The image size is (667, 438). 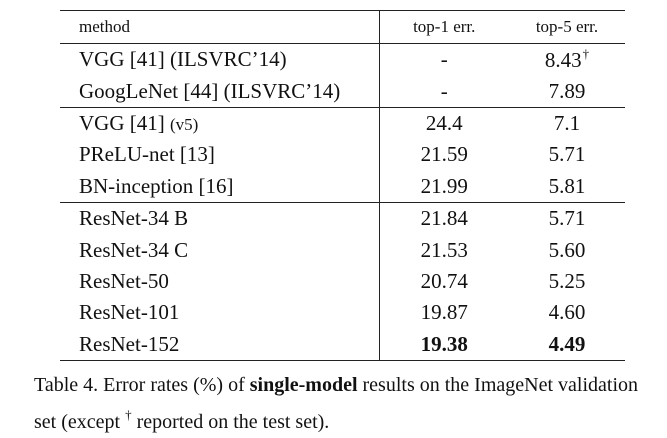 I want to click on top5-error-value: 5.81, so click(x=567, y=185).